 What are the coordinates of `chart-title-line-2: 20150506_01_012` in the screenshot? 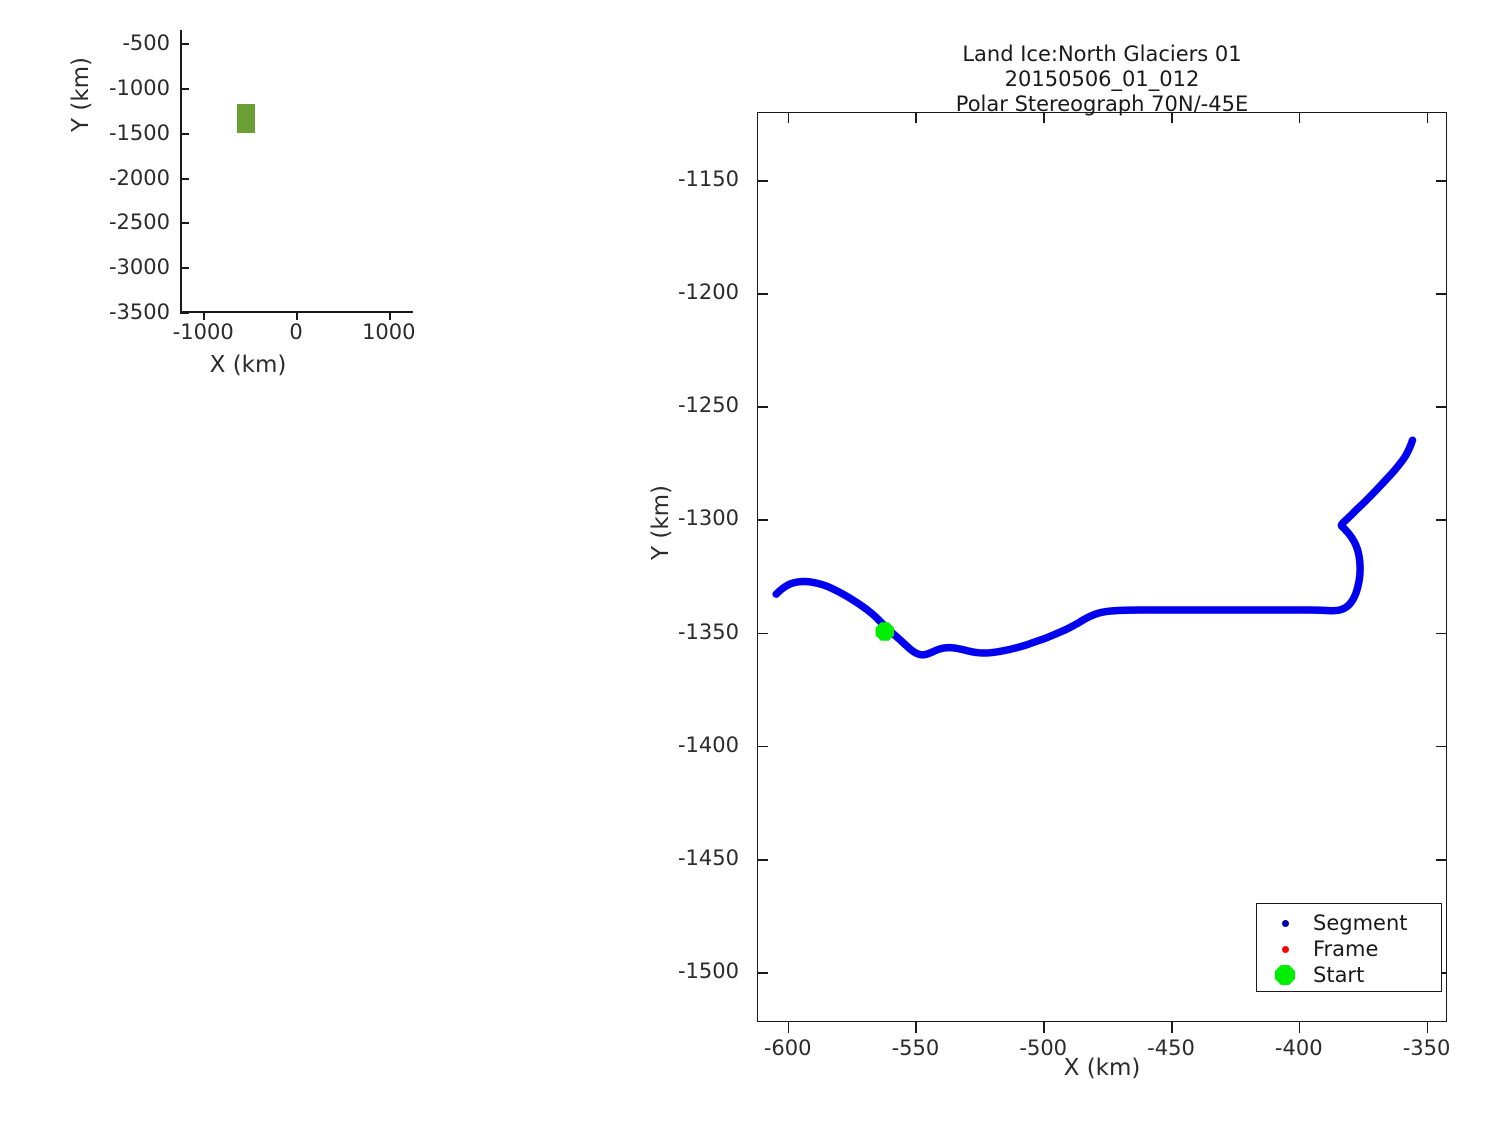 It's located at (1102, 79).